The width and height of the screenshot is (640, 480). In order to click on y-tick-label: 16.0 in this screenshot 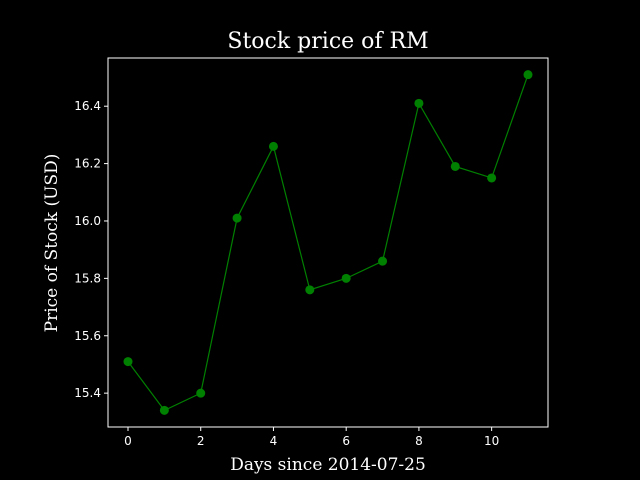, I will do `click(87, 221)`.